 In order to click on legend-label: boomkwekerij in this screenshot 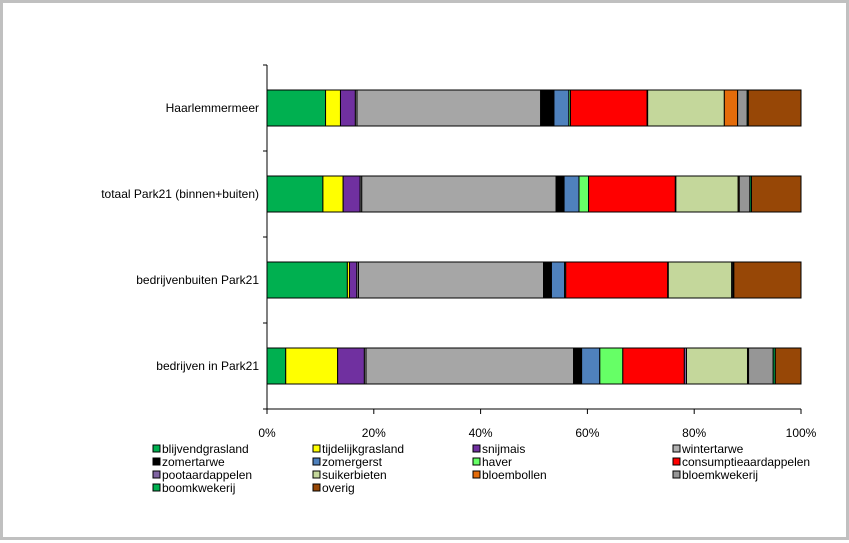, I will do `click(198, 488)`.